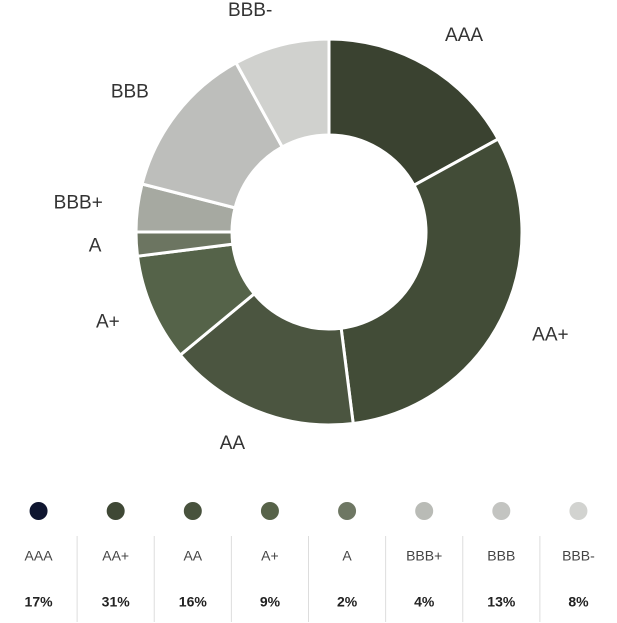 The height and width of the screenshot is (623, 617). What do you see at coordinates (550, 335) in the screenshot?
I see `slice-label: AA+` at bounding box center [550, 335].